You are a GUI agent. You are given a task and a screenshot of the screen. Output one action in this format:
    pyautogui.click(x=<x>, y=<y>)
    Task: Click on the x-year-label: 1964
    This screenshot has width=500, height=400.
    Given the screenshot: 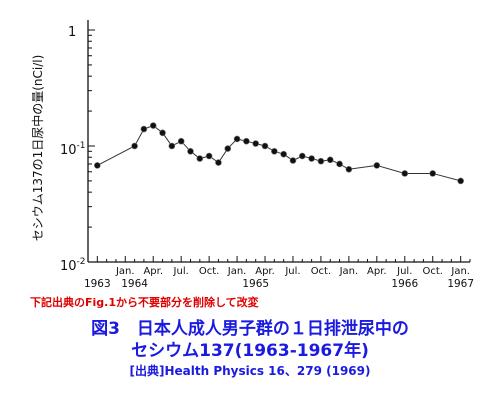 What is the action you would take?
    pyautogui.click(x=134, y=284)
    